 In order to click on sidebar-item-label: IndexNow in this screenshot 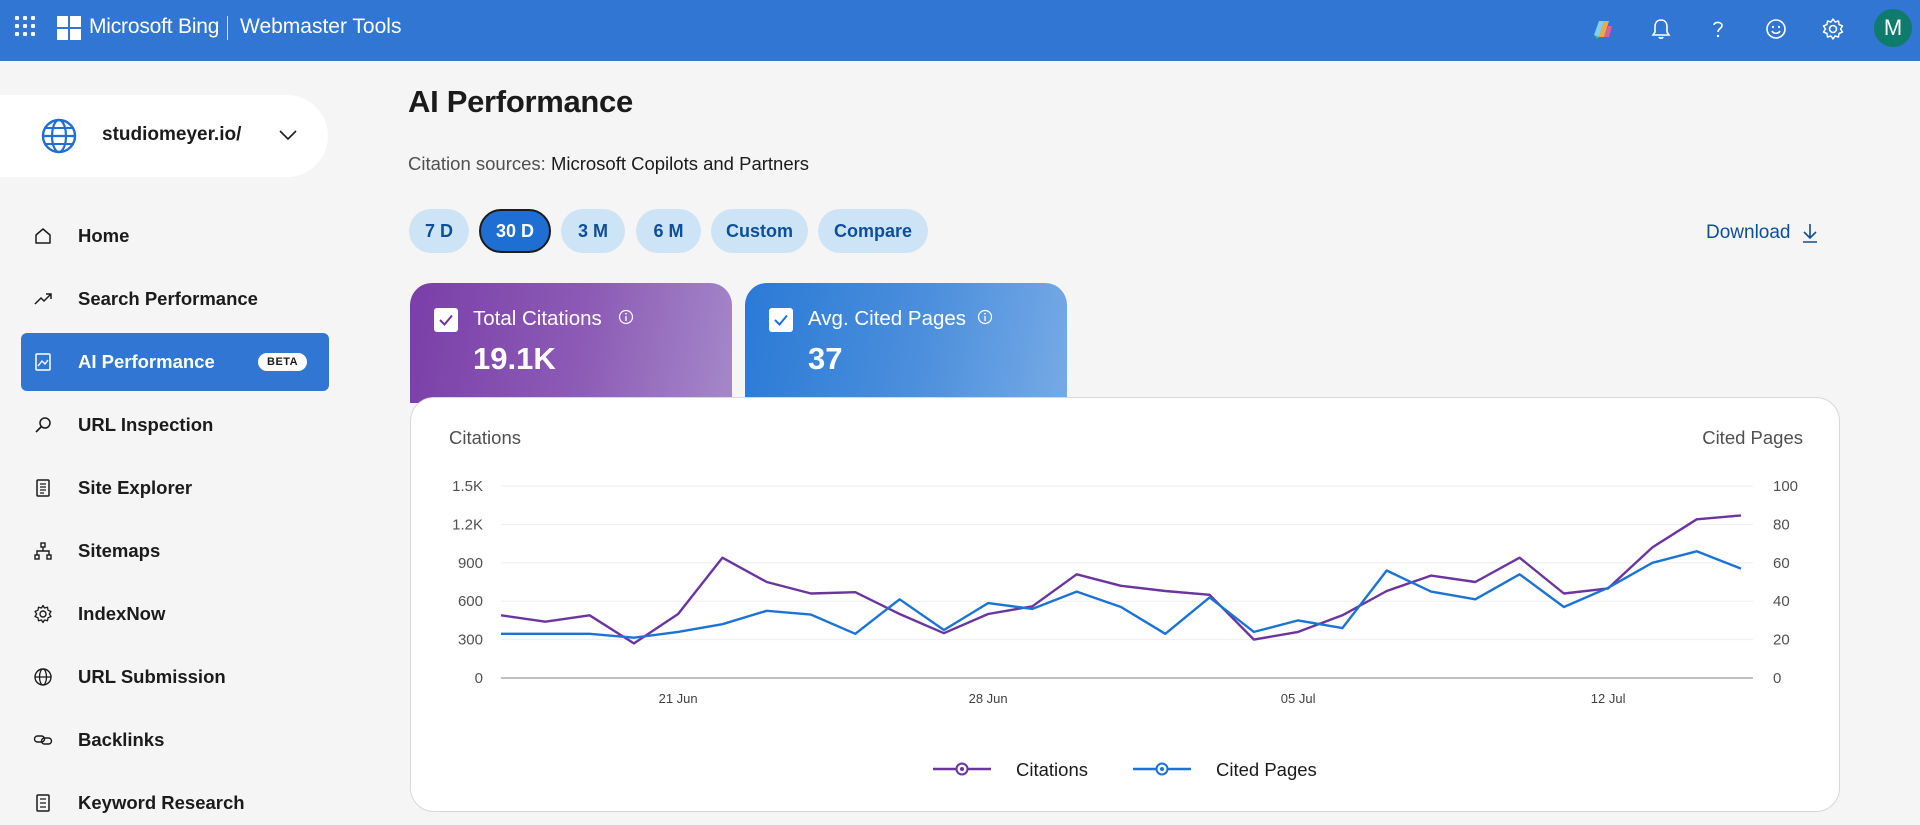, I will do `click(122, 613)`.